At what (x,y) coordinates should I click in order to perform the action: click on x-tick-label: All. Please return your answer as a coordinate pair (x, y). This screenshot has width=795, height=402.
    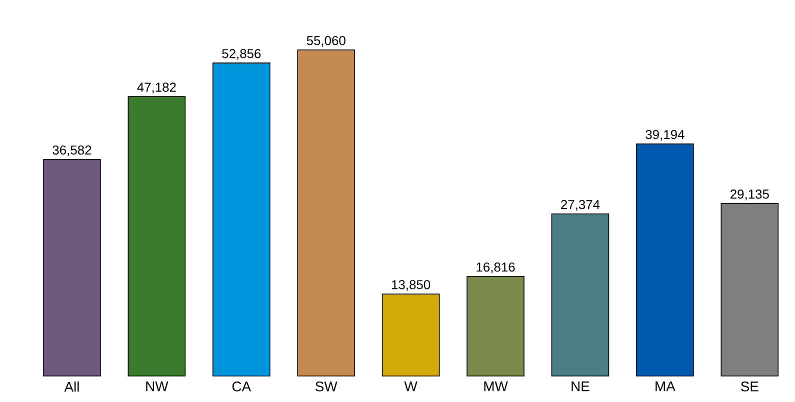
    Looking at the image, I should click on (71, 387).